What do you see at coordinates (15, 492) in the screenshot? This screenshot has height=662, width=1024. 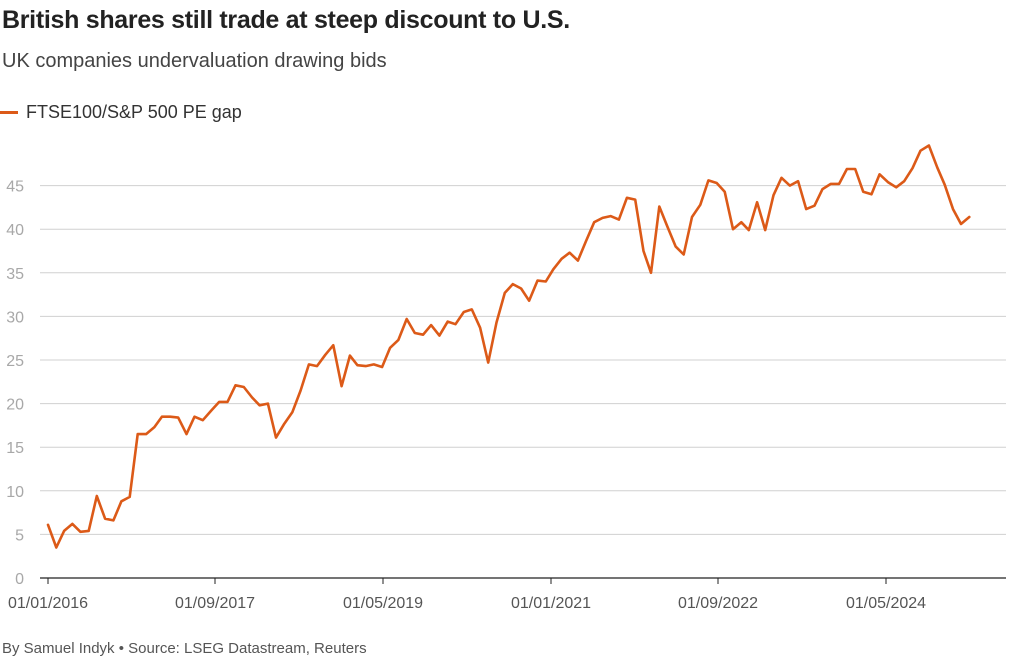 I see `y-tick-label: 10` at bounding box center [15, 492].